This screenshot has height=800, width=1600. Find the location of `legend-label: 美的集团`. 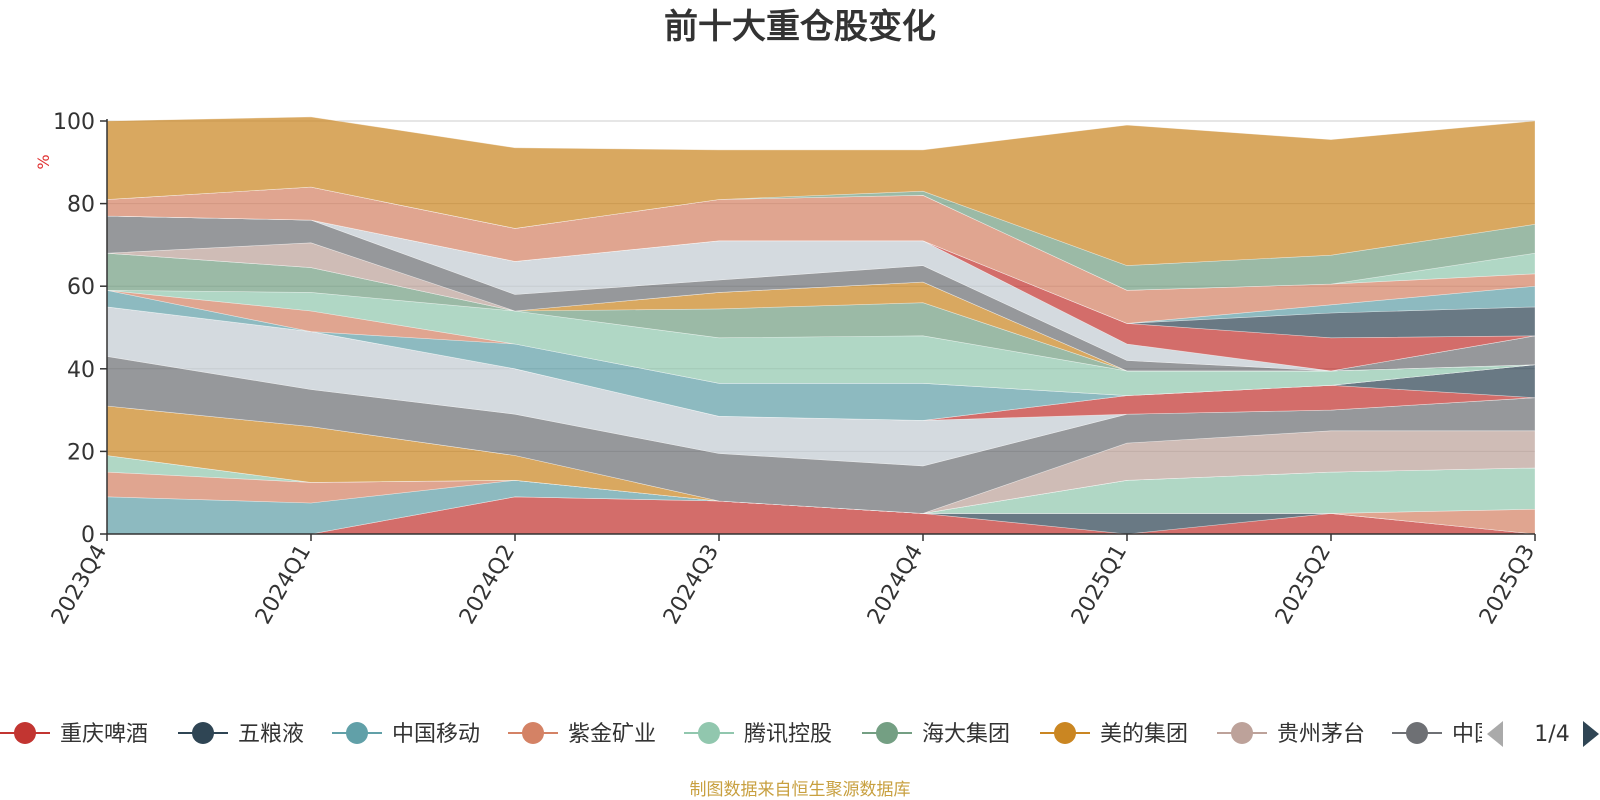

legend-label: 美的集团 is located at coordinates (1144, 734).